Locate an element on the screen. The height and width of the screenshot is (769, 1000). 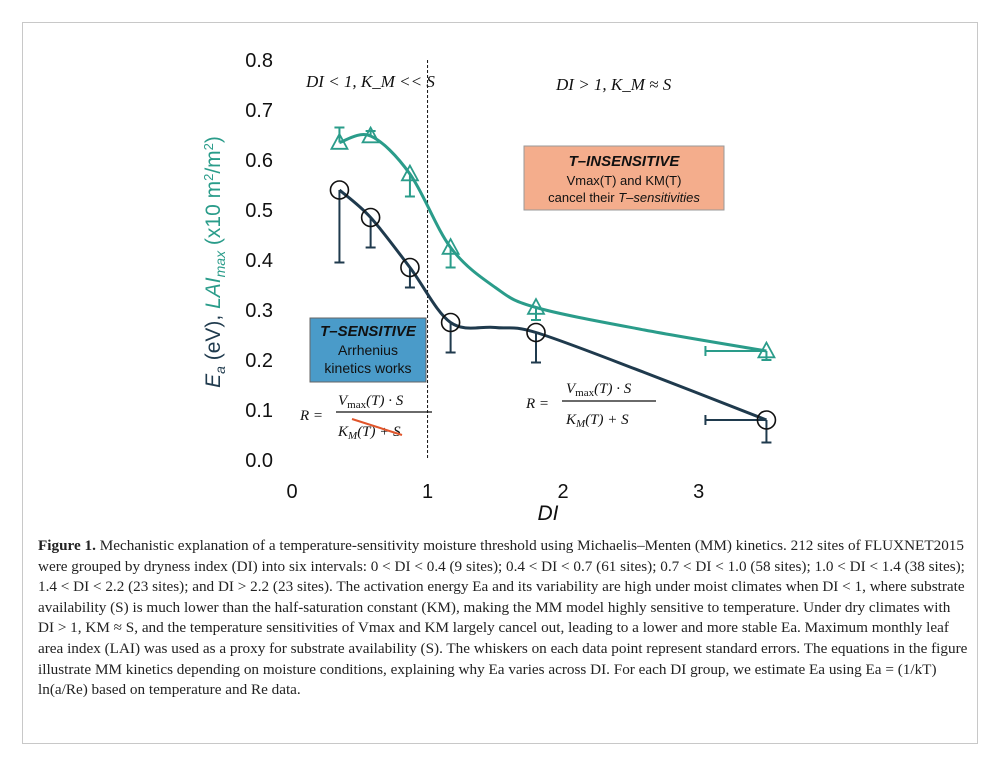
y-tick-label: 0.6 is located at coordinates (259, 161).